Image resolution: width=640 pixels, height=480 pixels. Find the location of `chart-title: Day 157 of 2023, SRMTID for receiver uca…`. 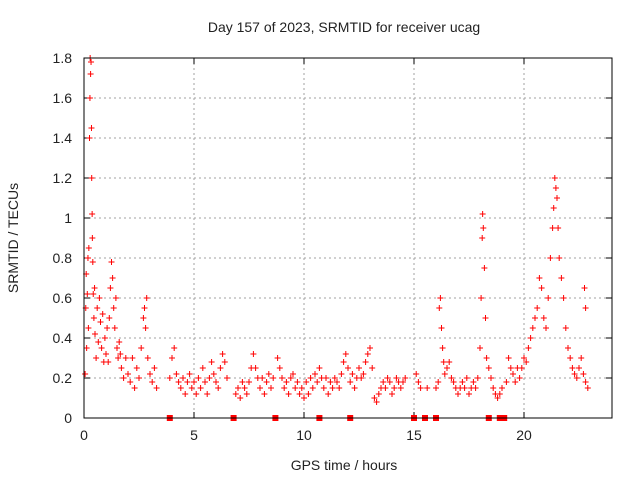

chart-title: Day 157 of 2023, SRMTID for receiver uca… is located at coordinates (344, 27).